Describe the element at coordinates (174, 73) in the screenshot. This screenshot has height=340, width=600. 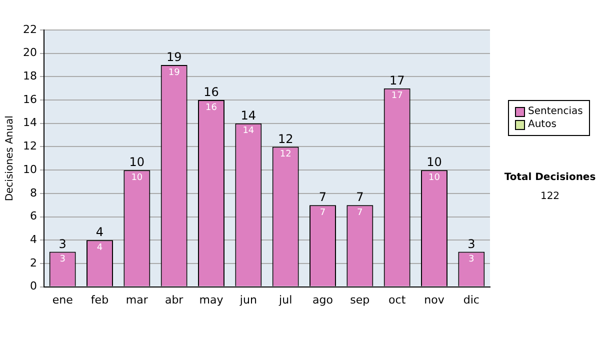
I see `data-label: 19` at that location.